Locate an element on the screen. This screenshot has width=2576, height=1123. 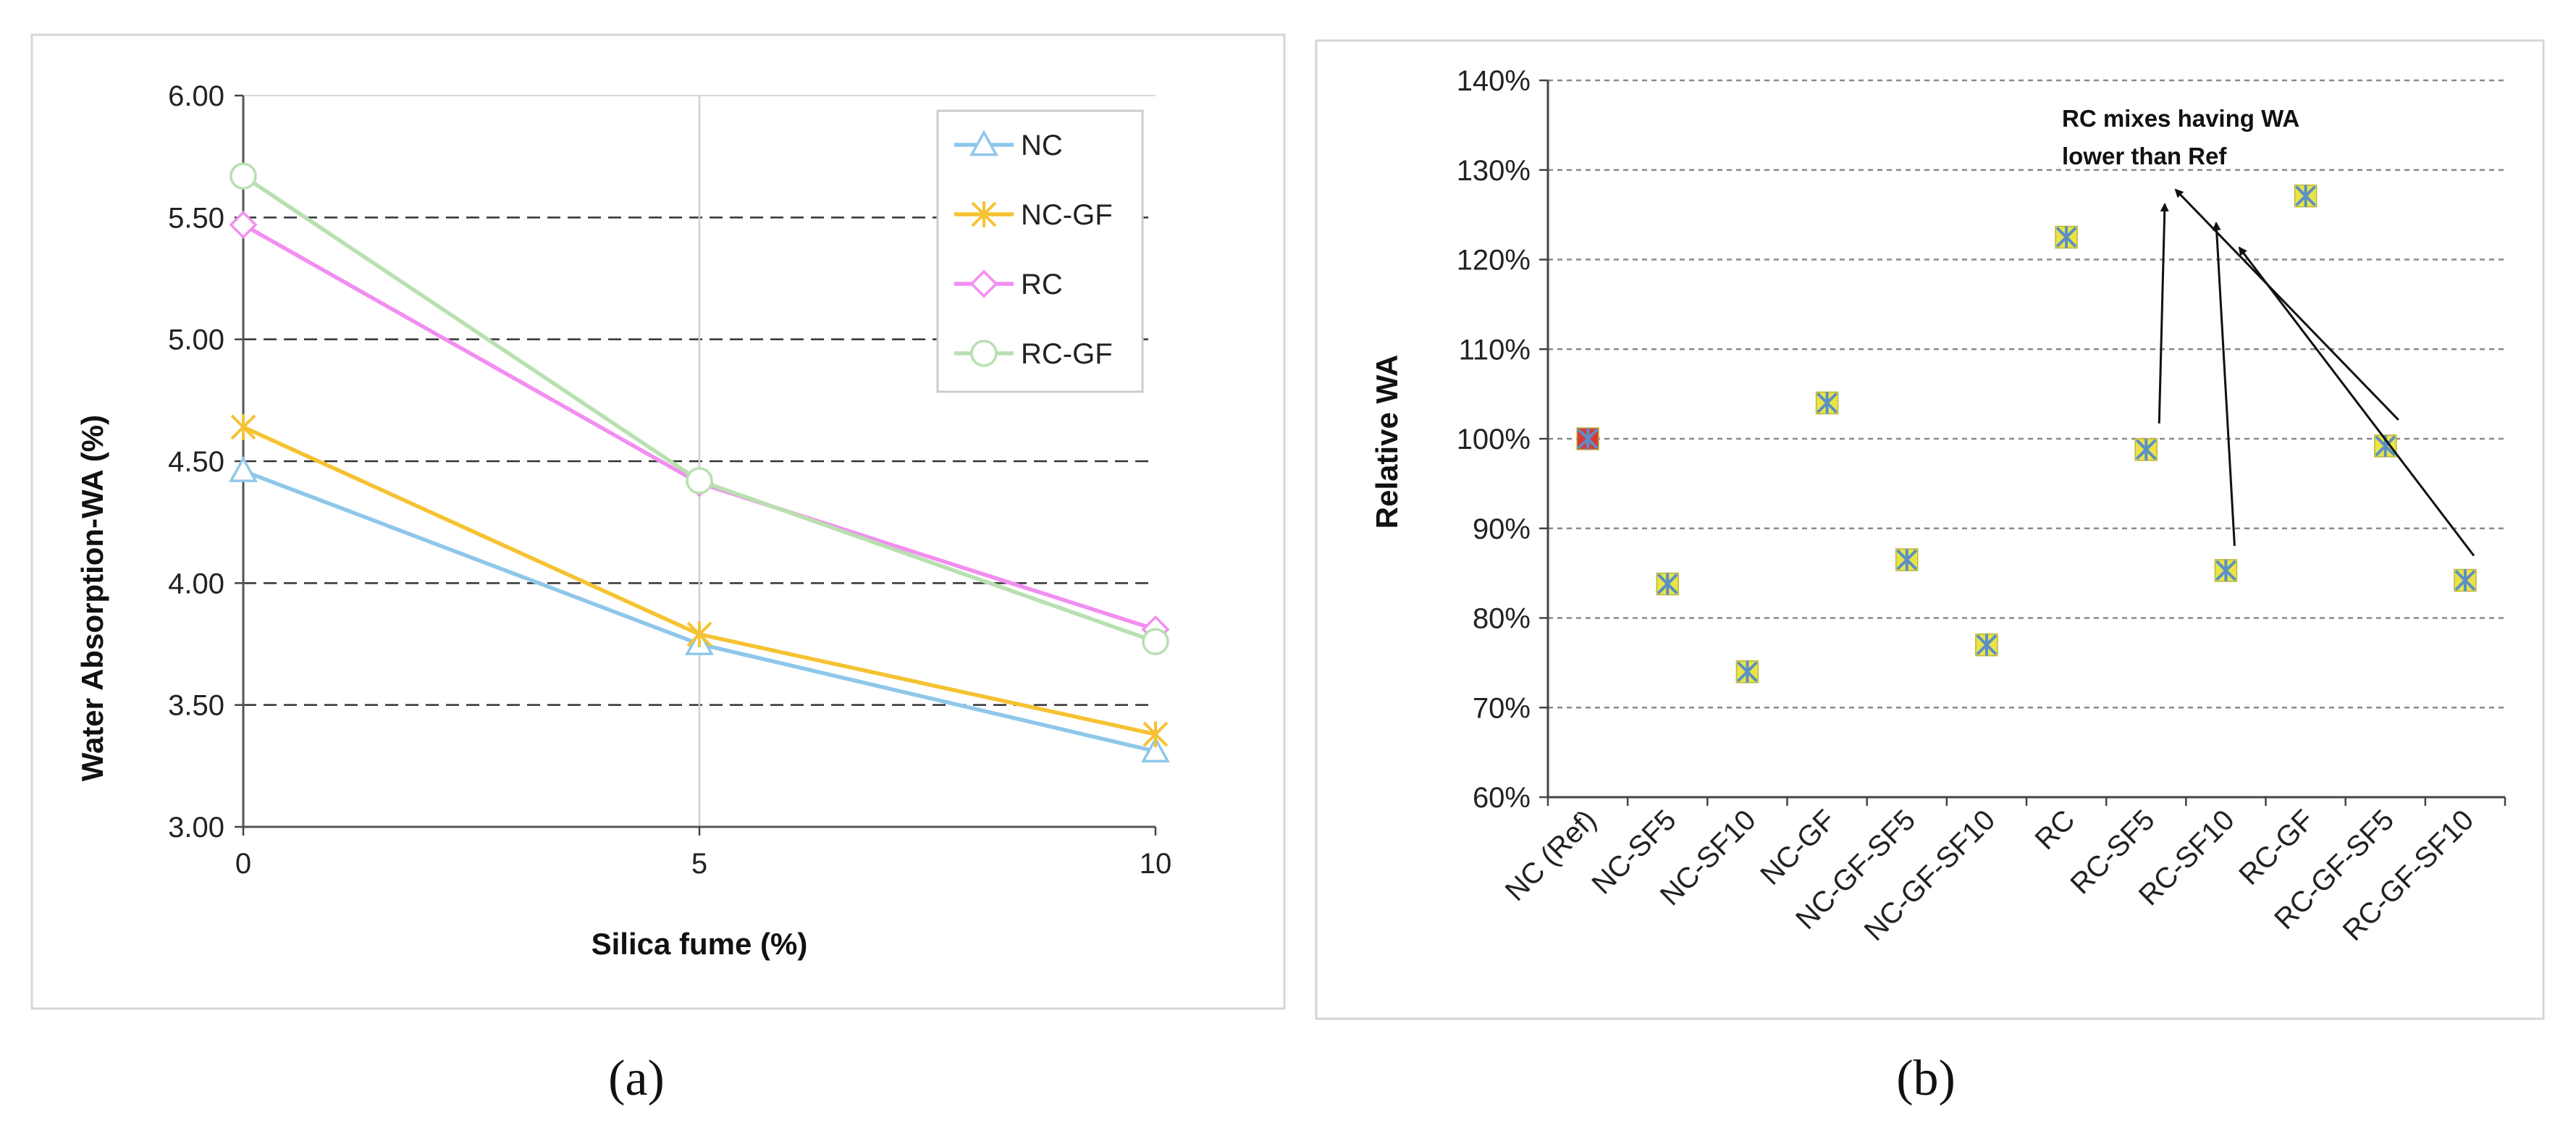
legend-marker-RC-shape is located at coordinates (983, 283).